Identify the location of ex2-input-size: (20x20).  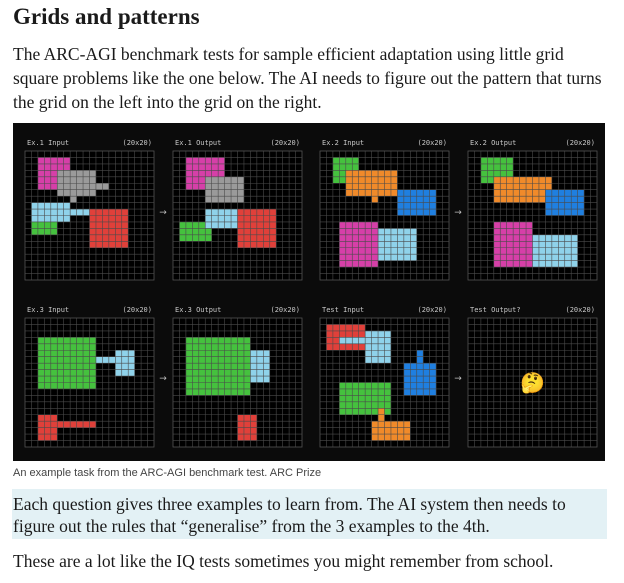
(432, 143).